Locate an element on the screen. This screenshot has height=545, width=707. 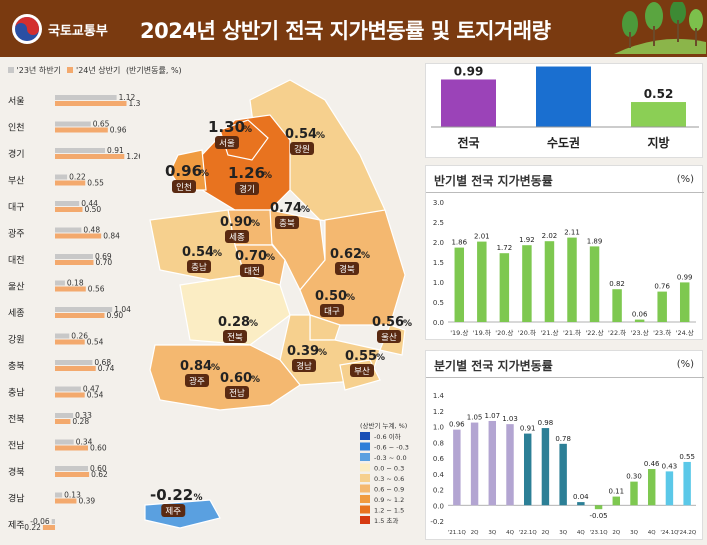
map-region-value: 0.56 is located at coordinates (388, 322).